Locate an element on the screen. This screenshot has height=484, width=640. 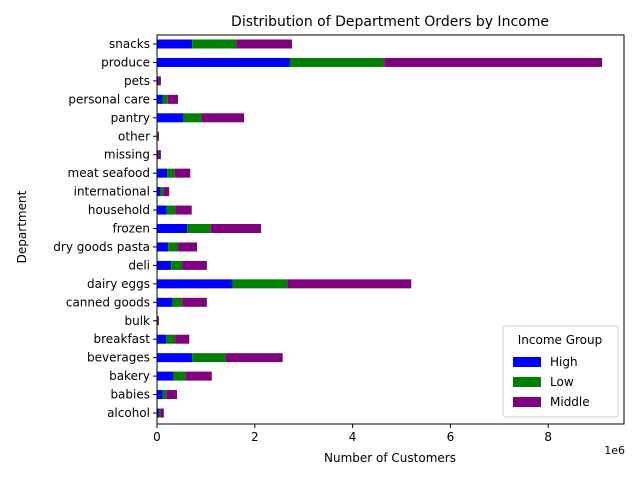
bar-household-high is located at coordinates (162, 210).